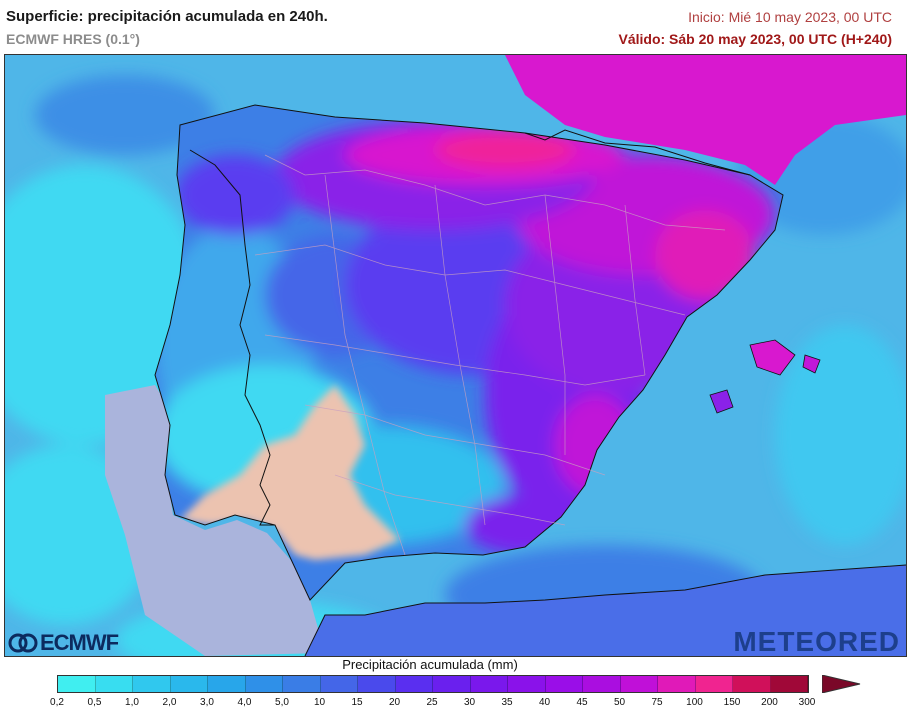  I want to click on dry-sea-zone, so click(215, 520).